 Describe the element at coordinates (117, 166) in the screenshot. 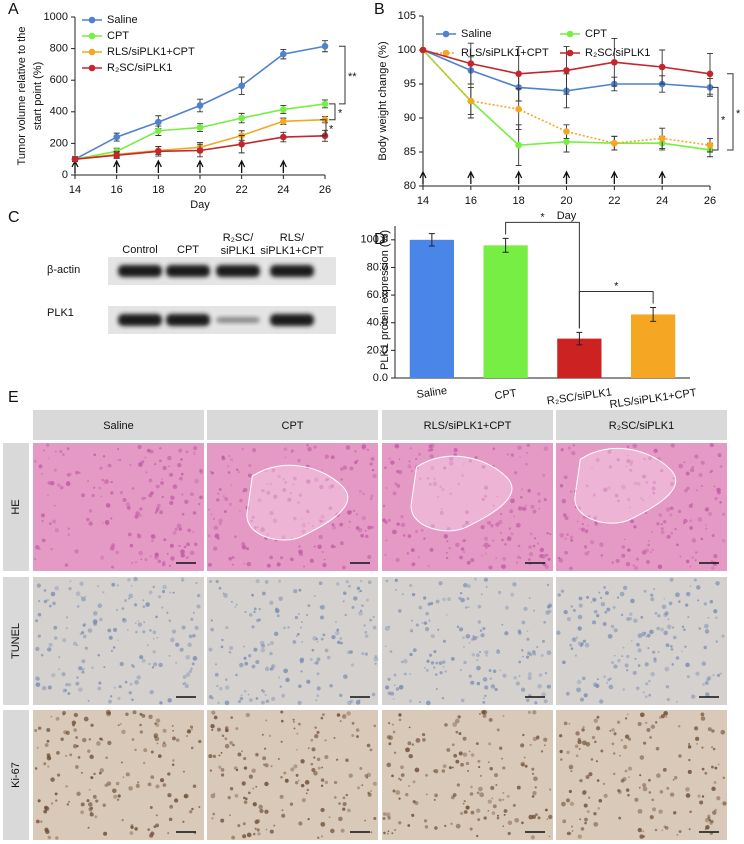

I see `injection-arrow` at that location.